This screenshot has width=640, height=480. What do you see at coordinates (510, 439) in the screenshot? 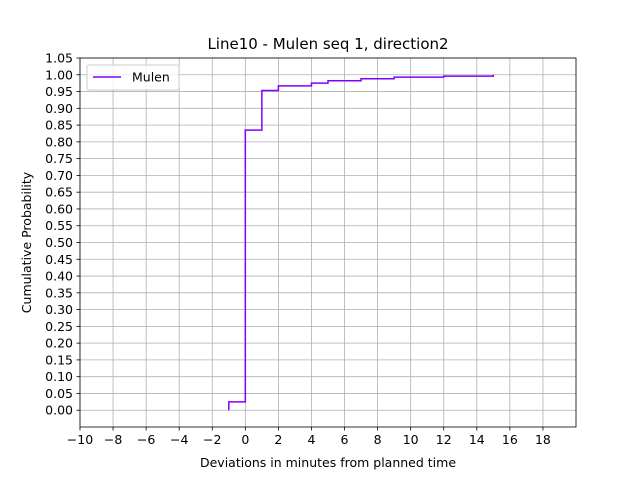
I see `x-tick-label: 16` at bounding box center [510, 439].